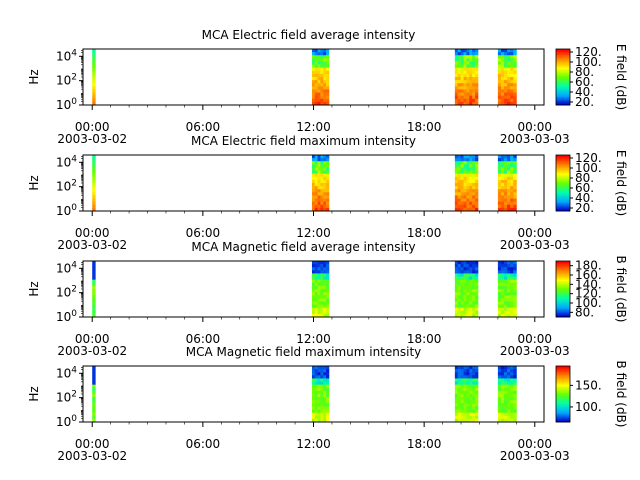  I want to click on colorbar-tick-label: 60., so click(584, 188).